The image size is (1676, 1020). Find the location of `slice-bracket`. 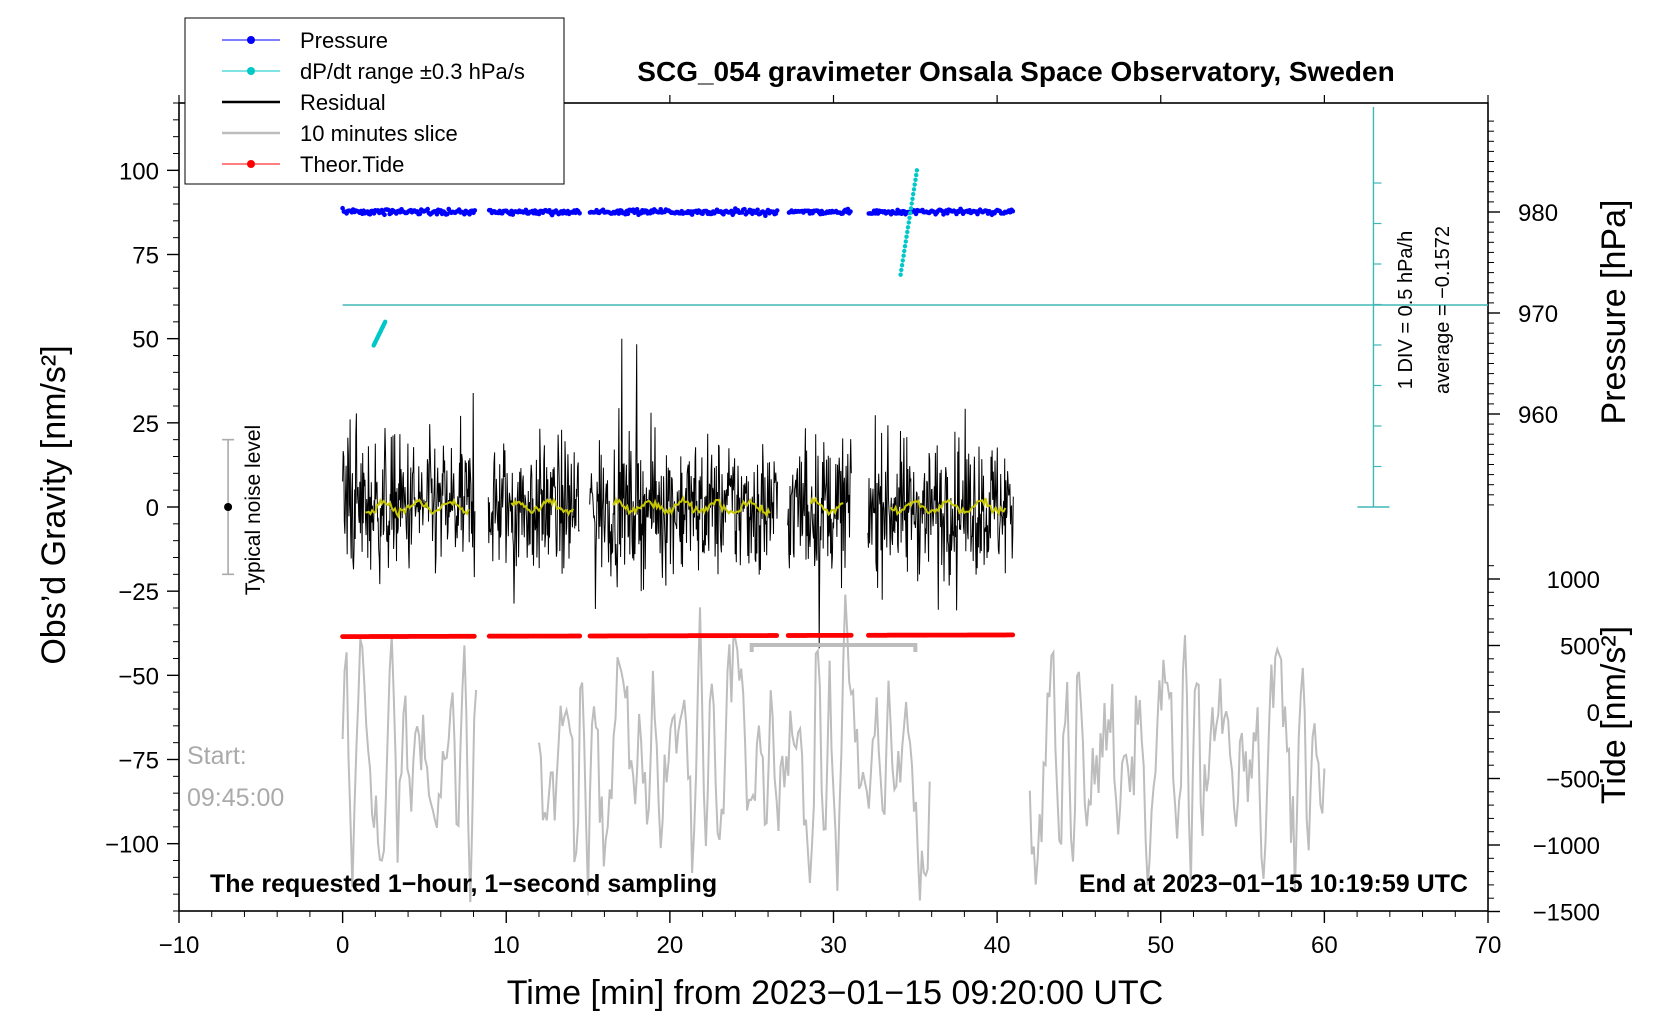

slice-bracket is located at coordinates (833, 648).